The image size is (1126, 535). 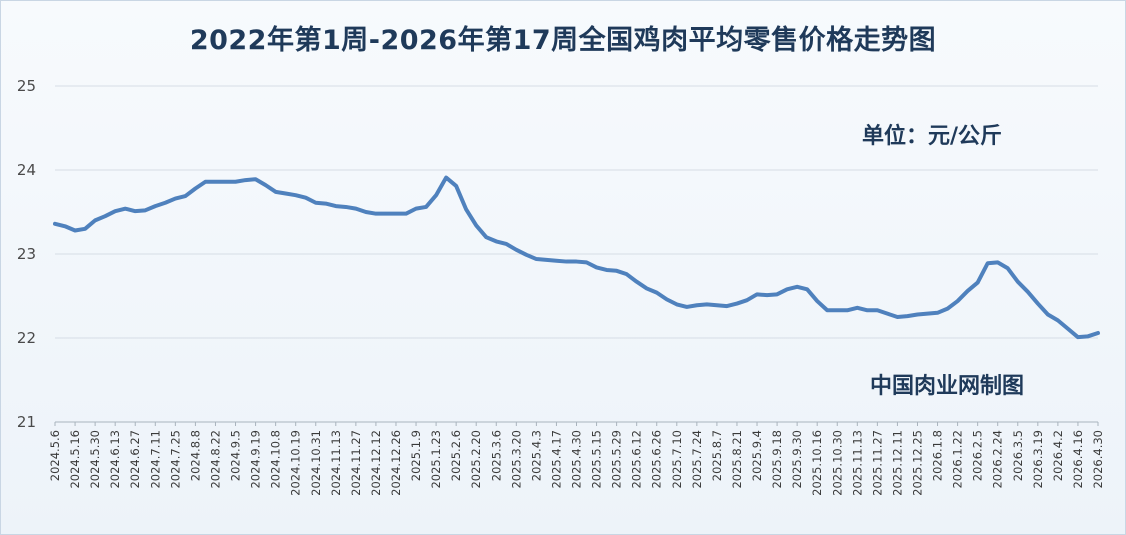 What do you see at coordinates (396, 463) in the screenshot?
I see `x-tick-label: 2024.12.26` at bounding box center [396, 463].